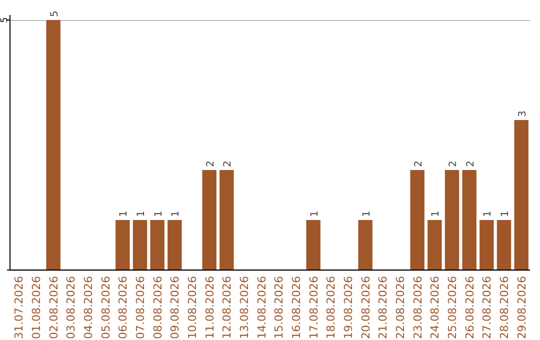 The width and height of the screenshot is (540, 340). Describe the element at coordinates (19, 307) in the screenshot. I see `x-tick-label: 31.07.2026` at that location.